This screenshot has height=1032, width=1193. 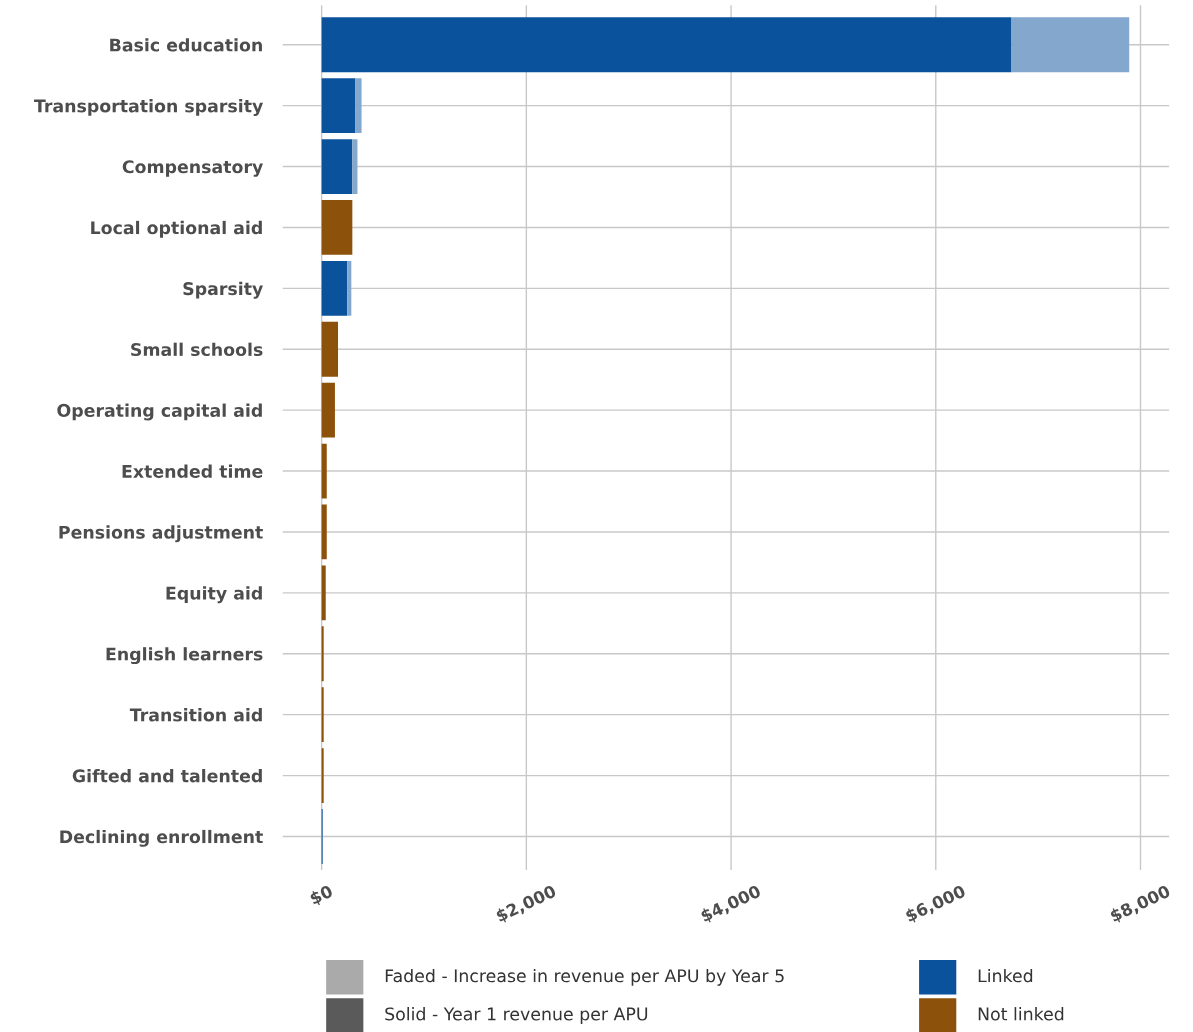 I want to click on y-tick-label: Sparsity, so click(x=223, y=290).